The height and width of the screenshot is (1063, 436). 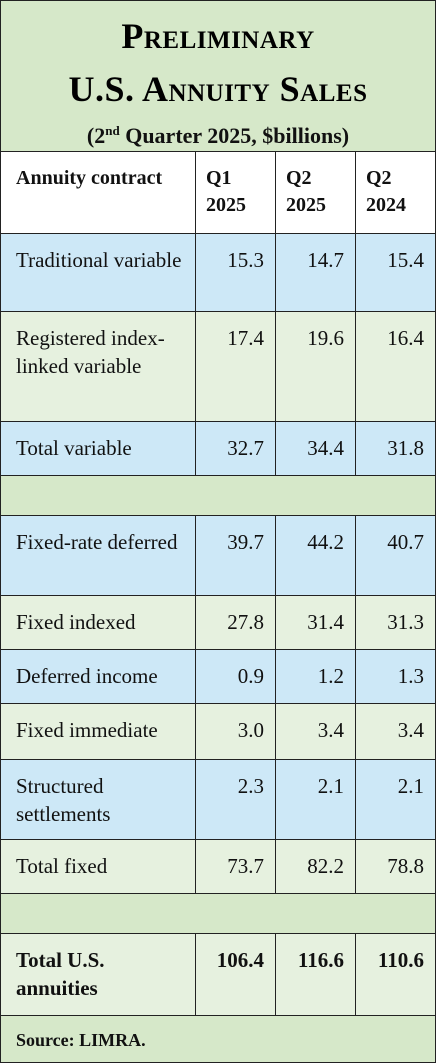 What do you see at coordinates (235, 273) in the screenshot?
I see `row-q1-2025: 15.3` at bounding box center [235, 273].